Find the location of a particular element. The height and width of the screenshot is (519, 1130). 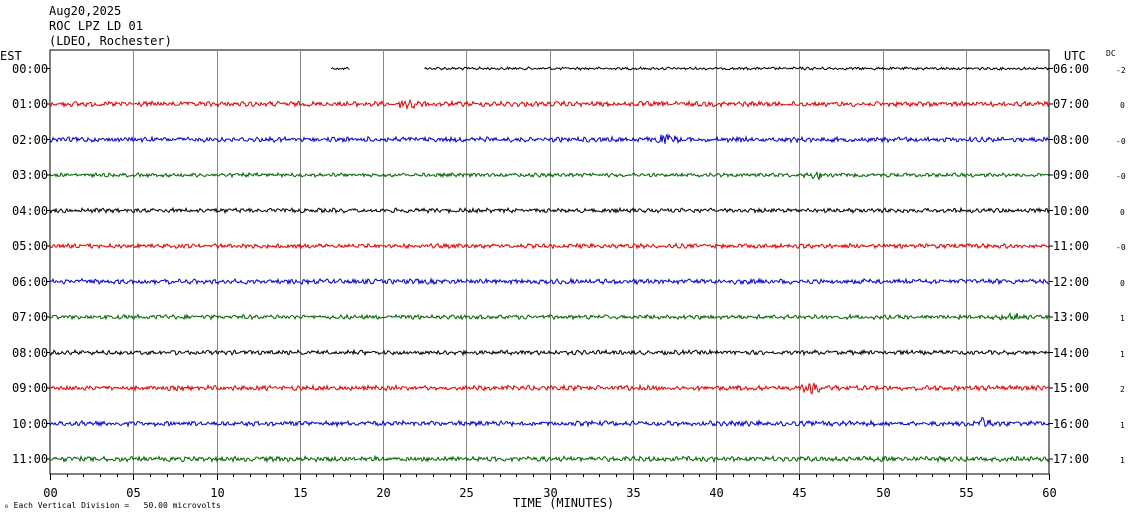

row-label-utc: 09:00 is located at coordinates (1071, 175).